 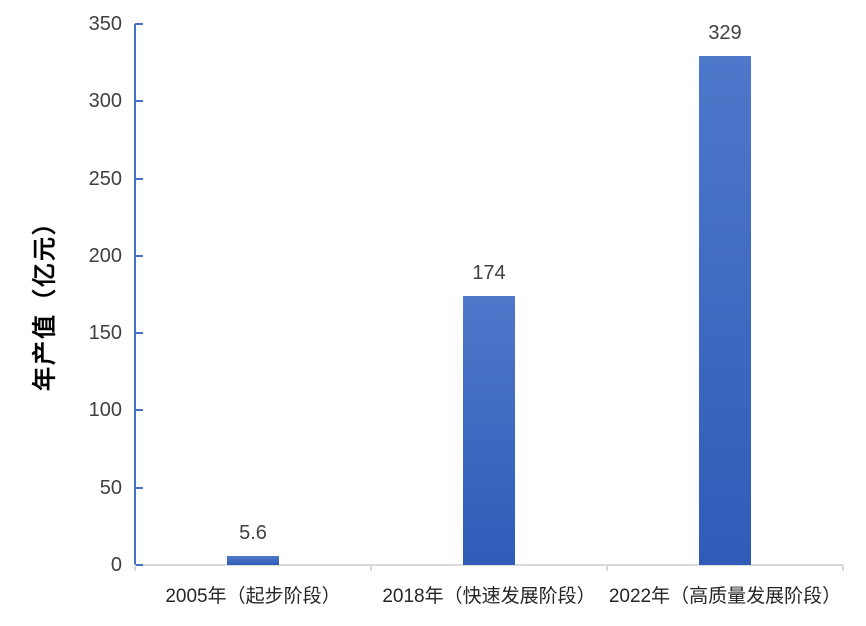 What do you see at coordinates (105, 410) in the screenshot?
I see `y-tick-label: 100` at bounding box center [105, 410].